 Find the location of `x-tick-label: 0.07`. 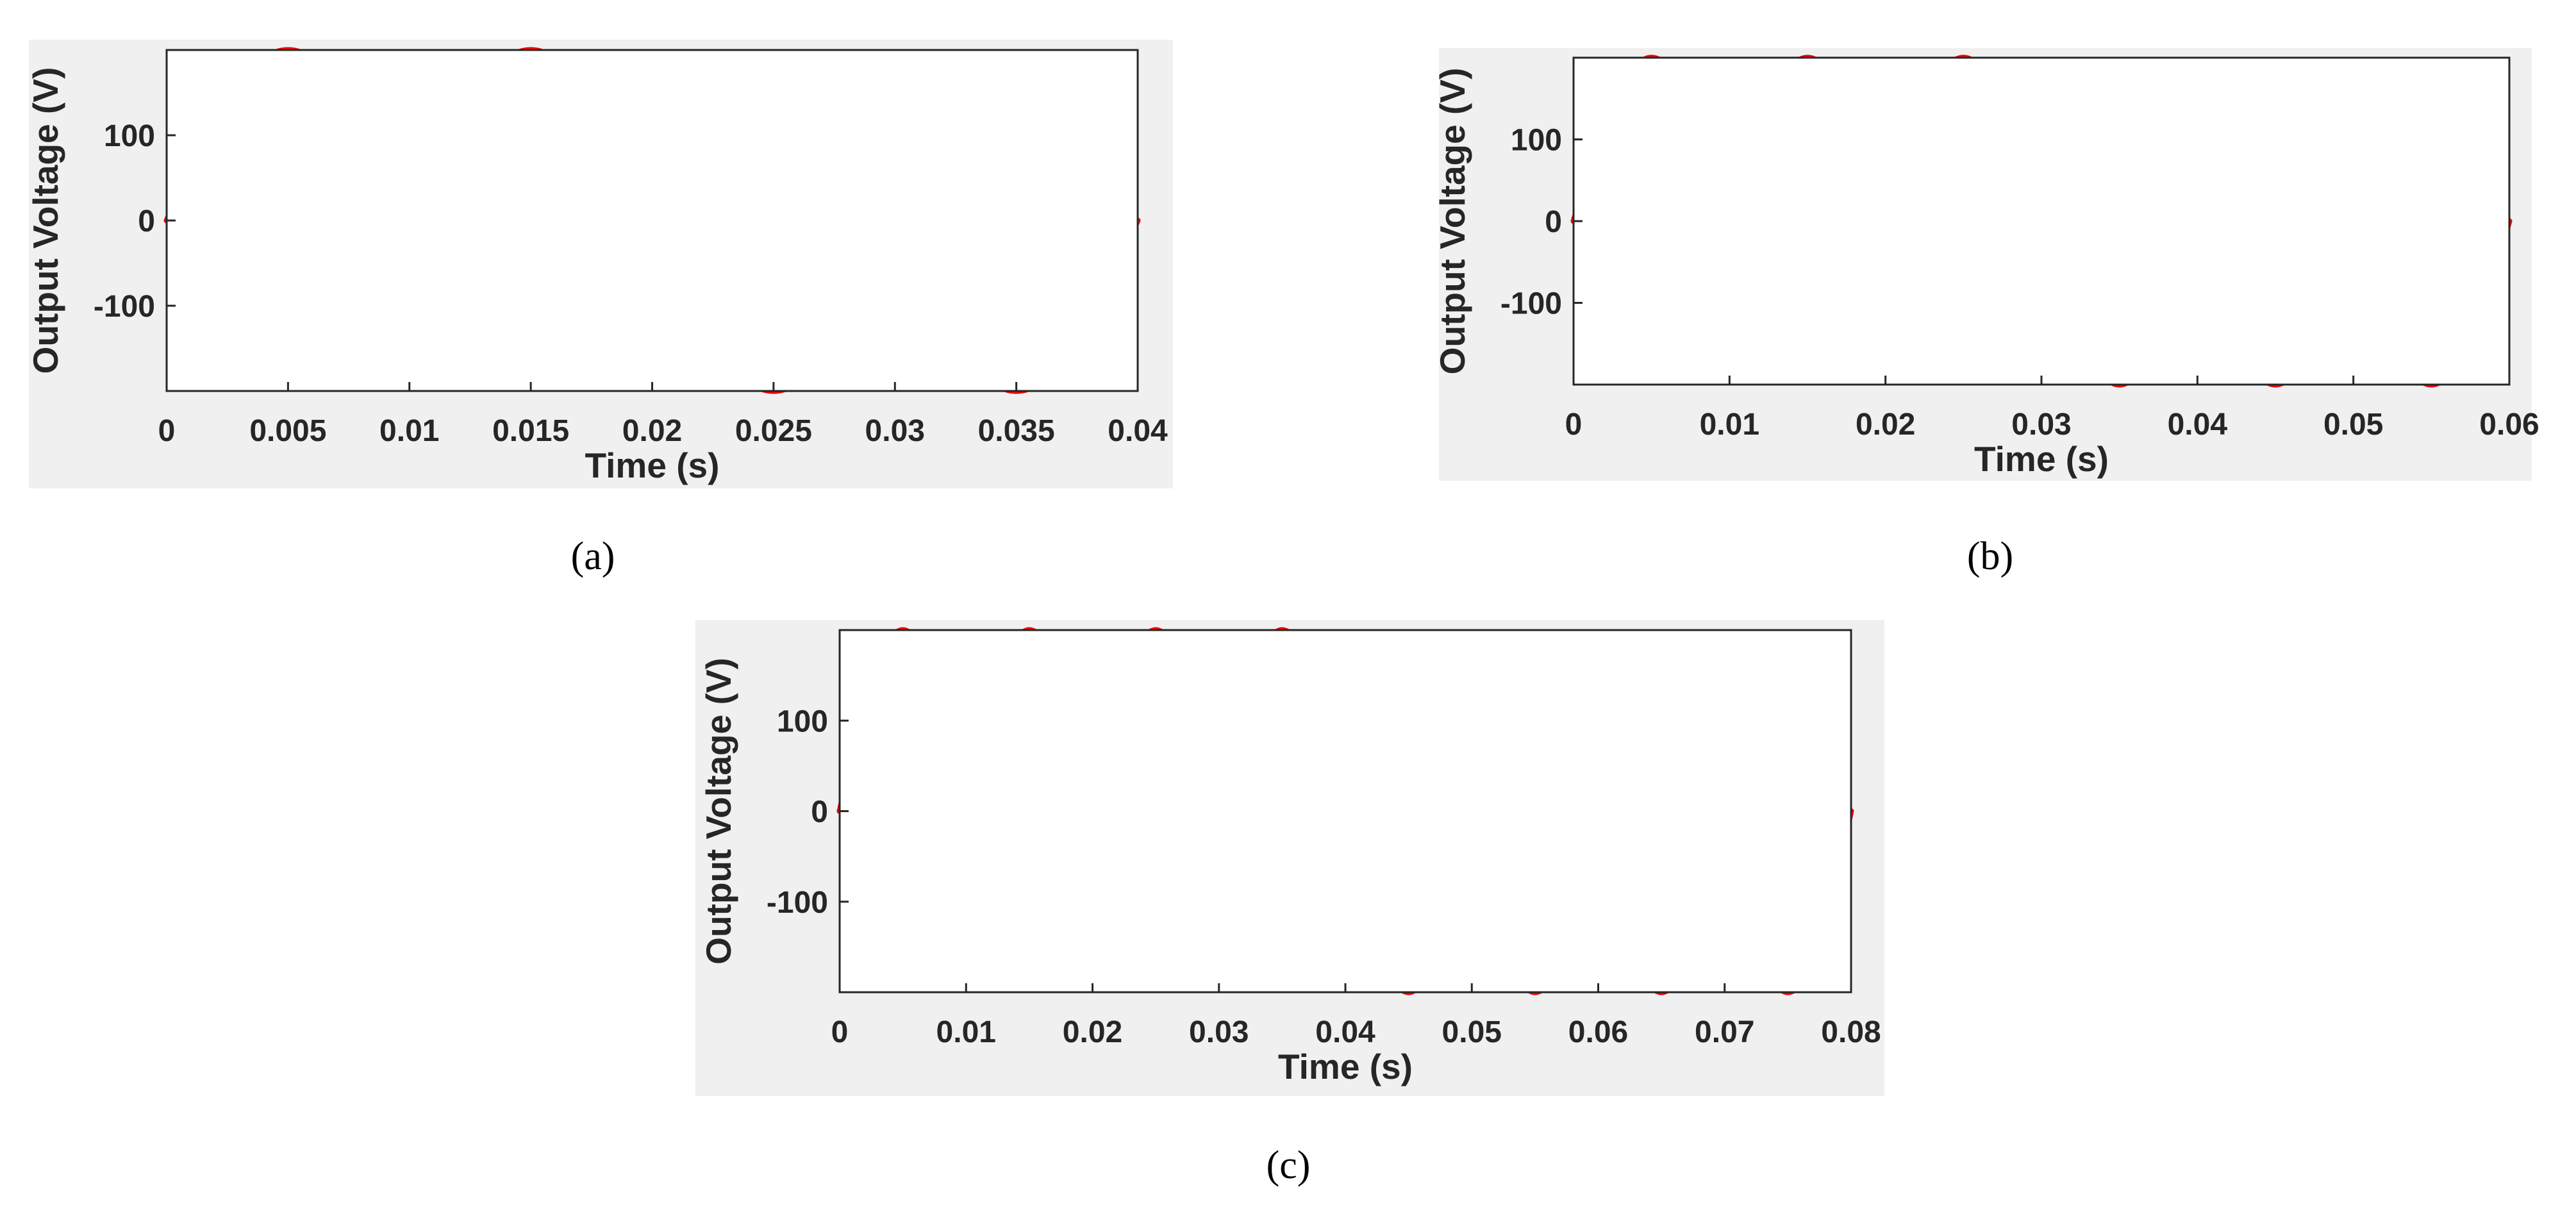

x-tick-label: 0.07 is located at coordinates (1725, 1032).